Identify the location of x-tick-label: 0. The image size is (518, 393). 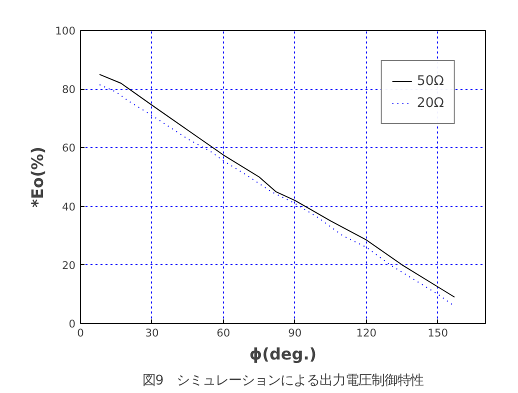
(80, 333).